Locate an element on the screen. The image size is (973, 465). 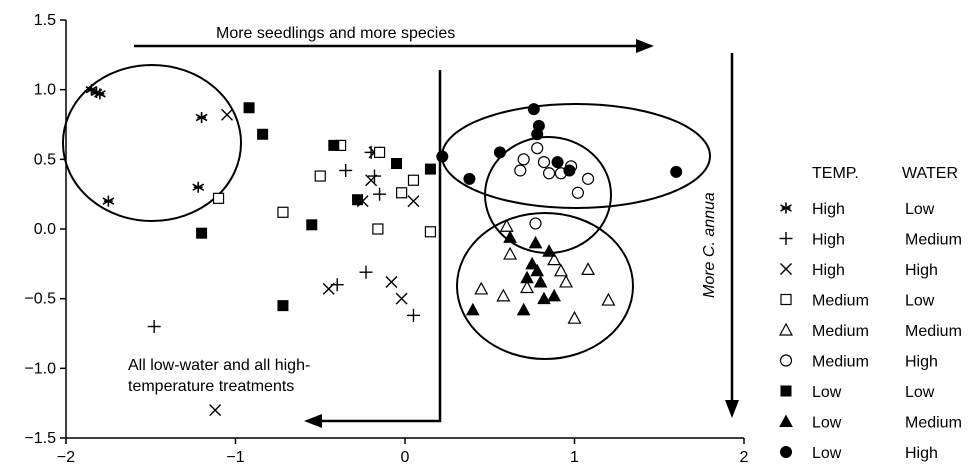
bottom-arrow-head is located at coordinates (313, 421).